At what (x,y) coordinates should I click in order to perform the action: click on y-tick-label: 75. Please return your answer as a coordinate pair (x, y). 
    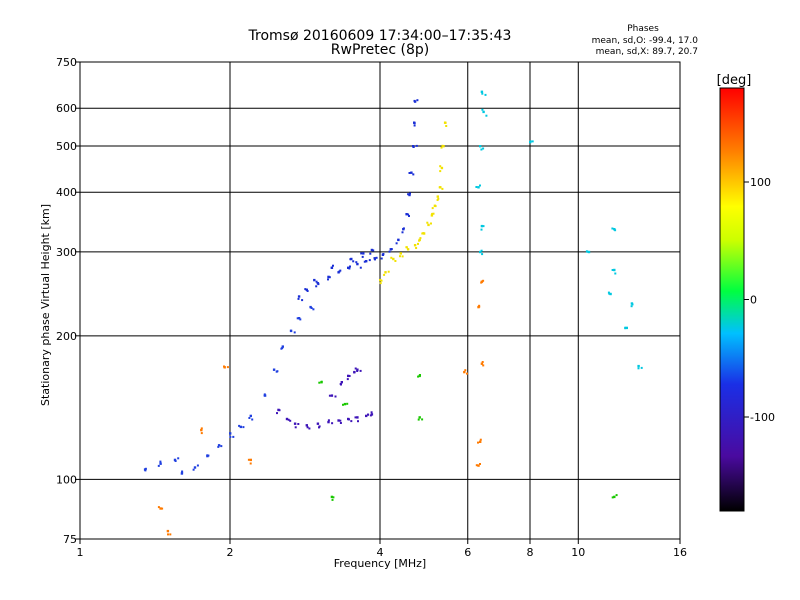
    Looking at the image, I should click on (70, 539).